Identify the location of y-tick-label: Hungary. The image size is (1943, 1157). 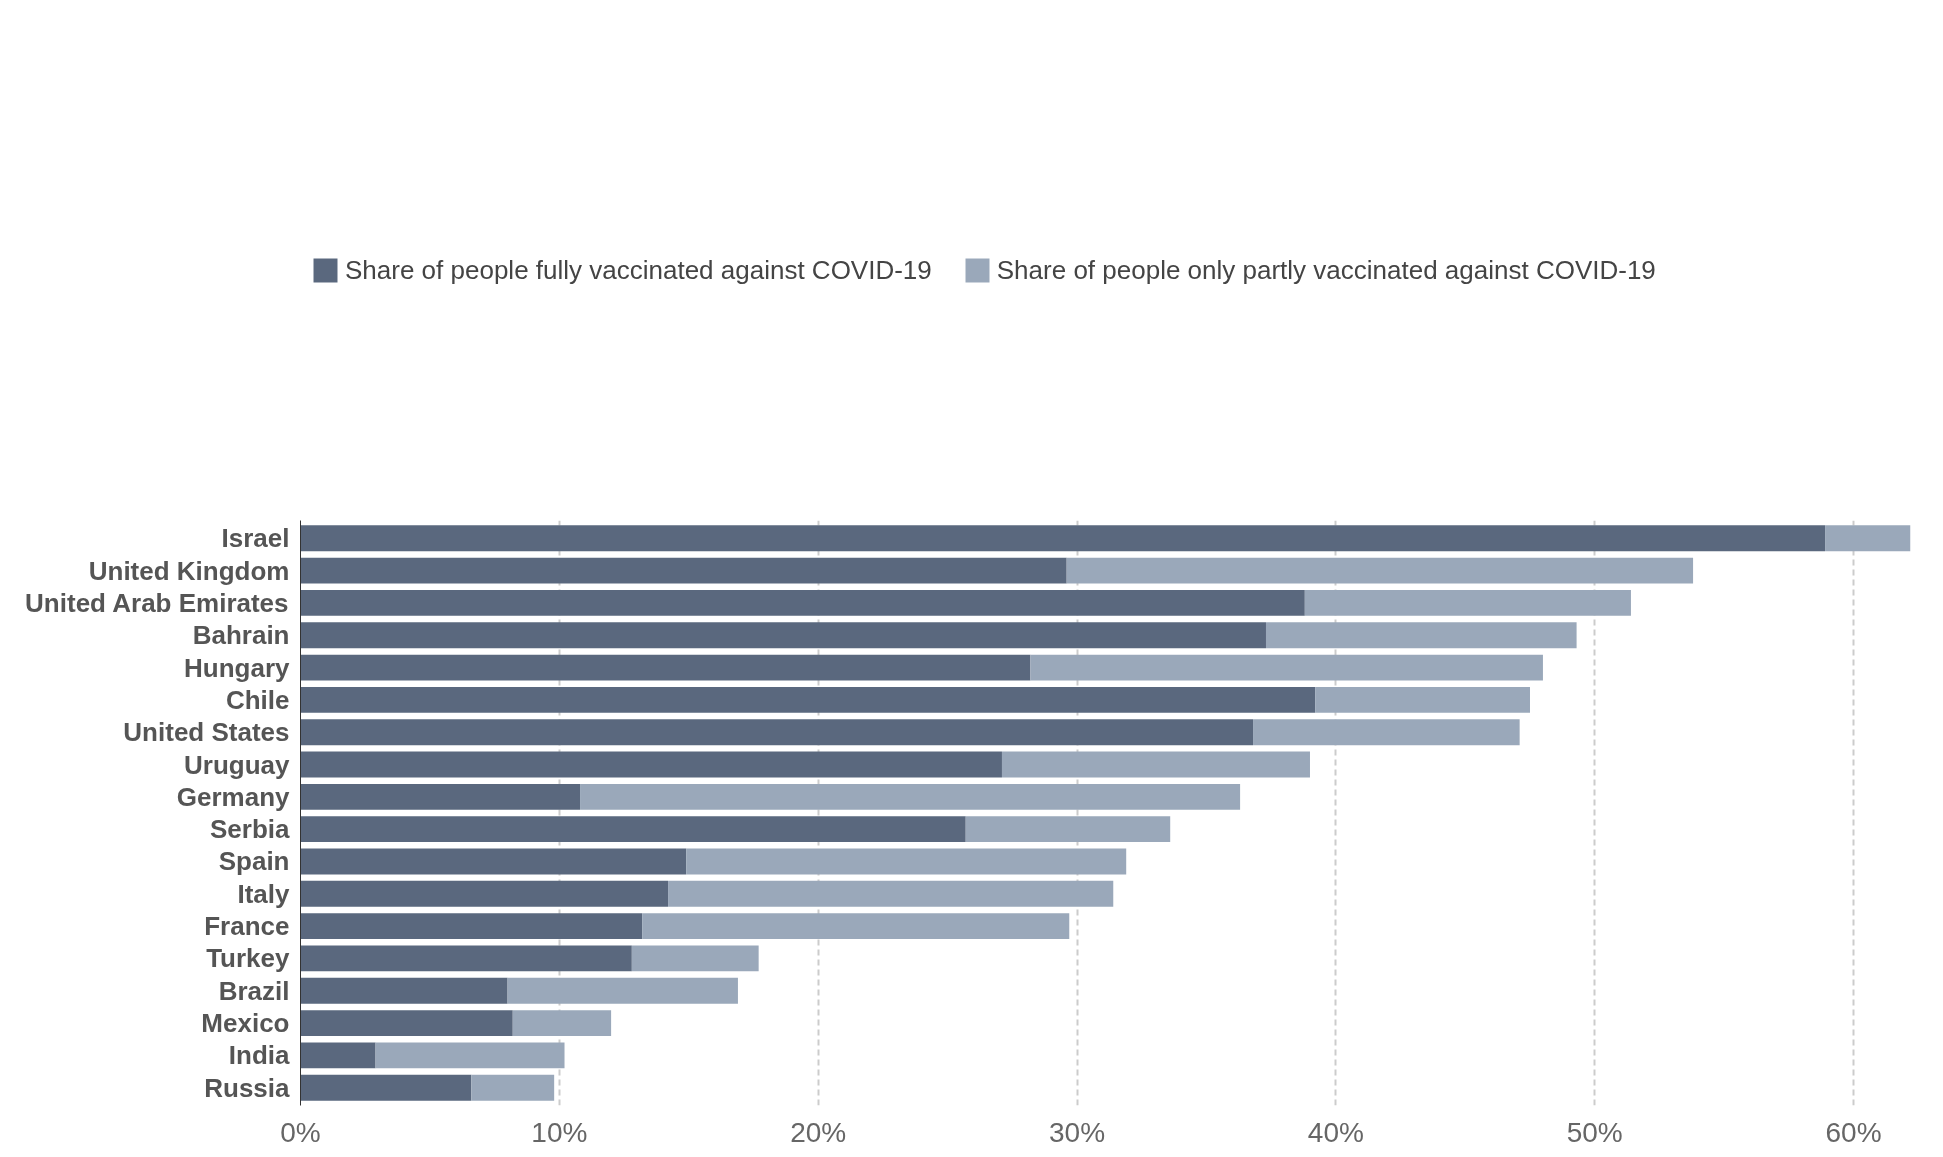
(237, 667).